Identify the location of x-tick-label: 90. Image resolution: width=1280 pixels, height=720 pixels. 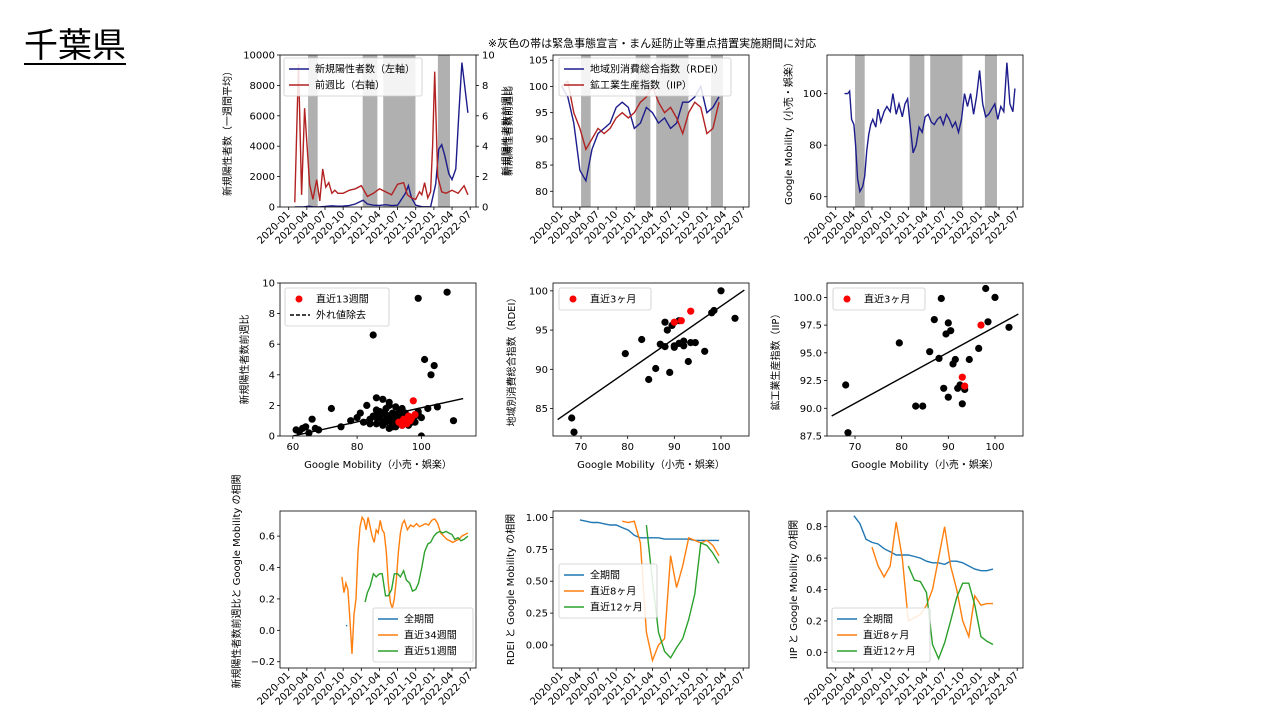
(948, 447).